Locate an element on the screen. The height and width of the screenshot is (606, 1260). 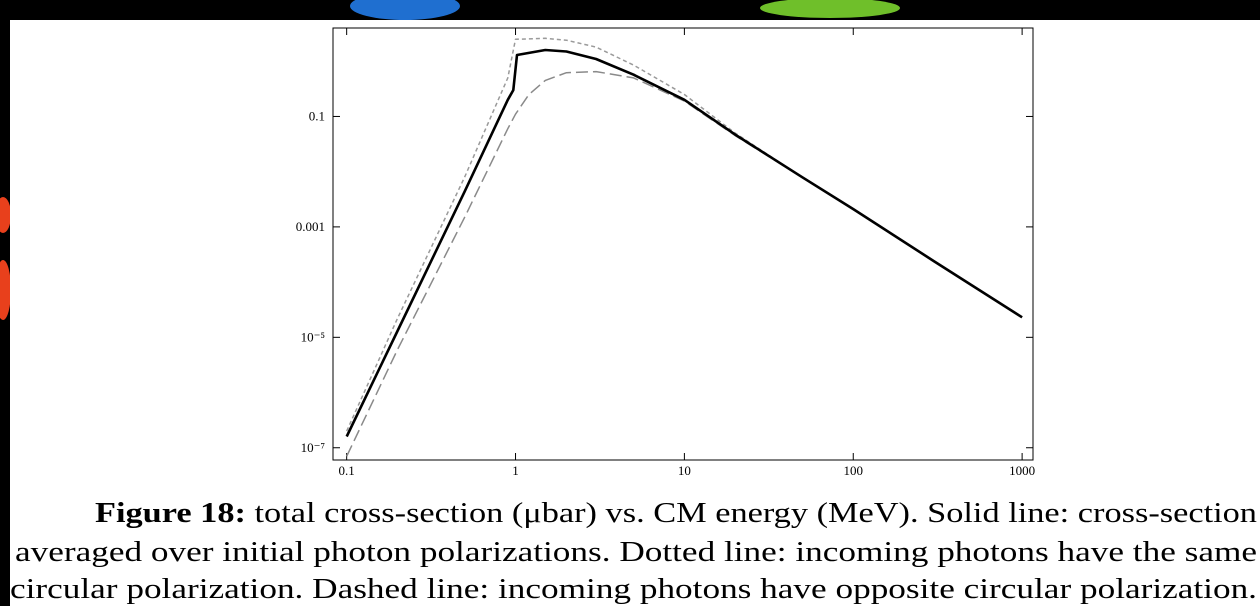
y-tick-label: 0.001 is located at coordinates (310, 226).